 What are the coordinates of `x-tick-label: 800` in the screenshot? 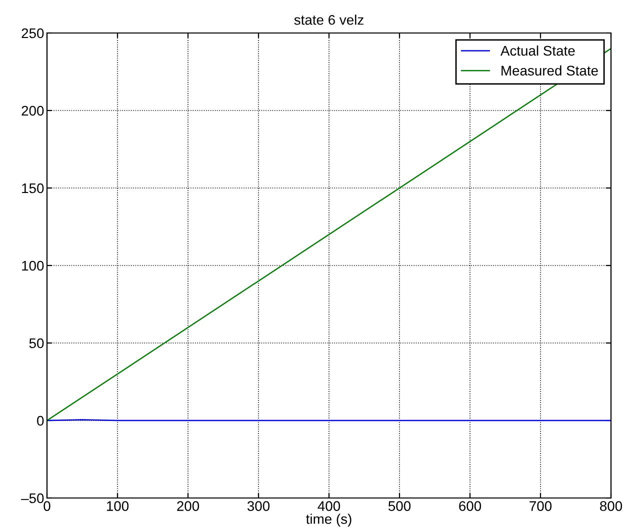 It's located at (611, 506).